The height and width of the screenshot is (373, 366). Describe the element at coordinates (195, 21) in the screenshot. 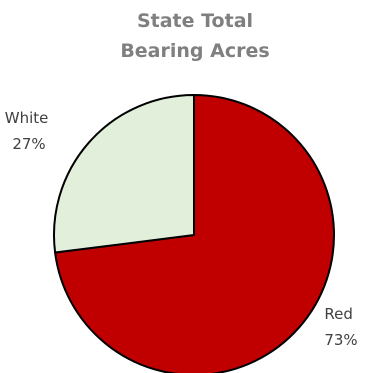

I see `chart-title-line-1: State Total` at that location.